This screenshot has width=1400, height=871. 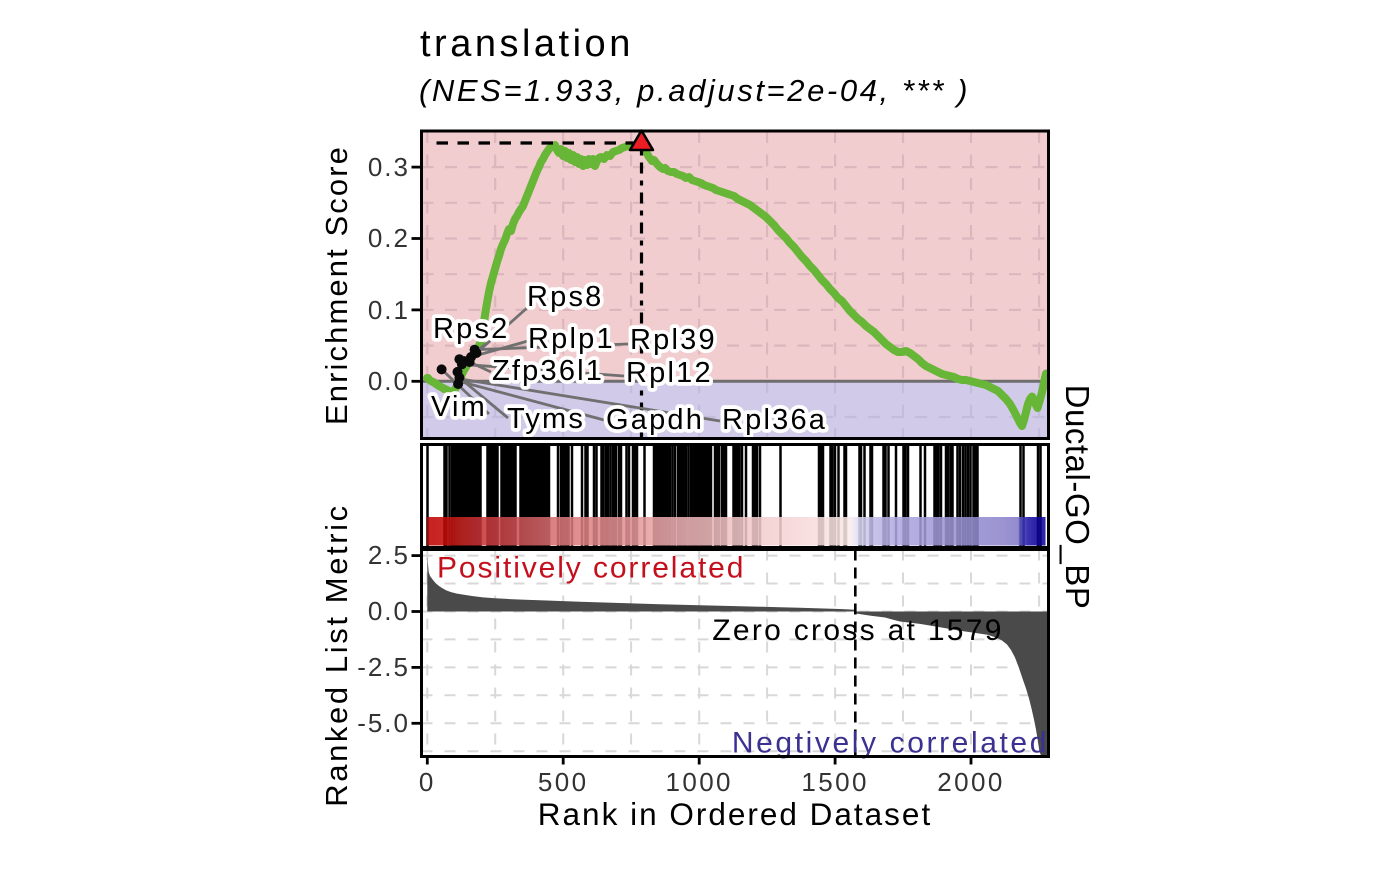 I want to click on svg-text: Positively correlated, so click(x=591, y=568).